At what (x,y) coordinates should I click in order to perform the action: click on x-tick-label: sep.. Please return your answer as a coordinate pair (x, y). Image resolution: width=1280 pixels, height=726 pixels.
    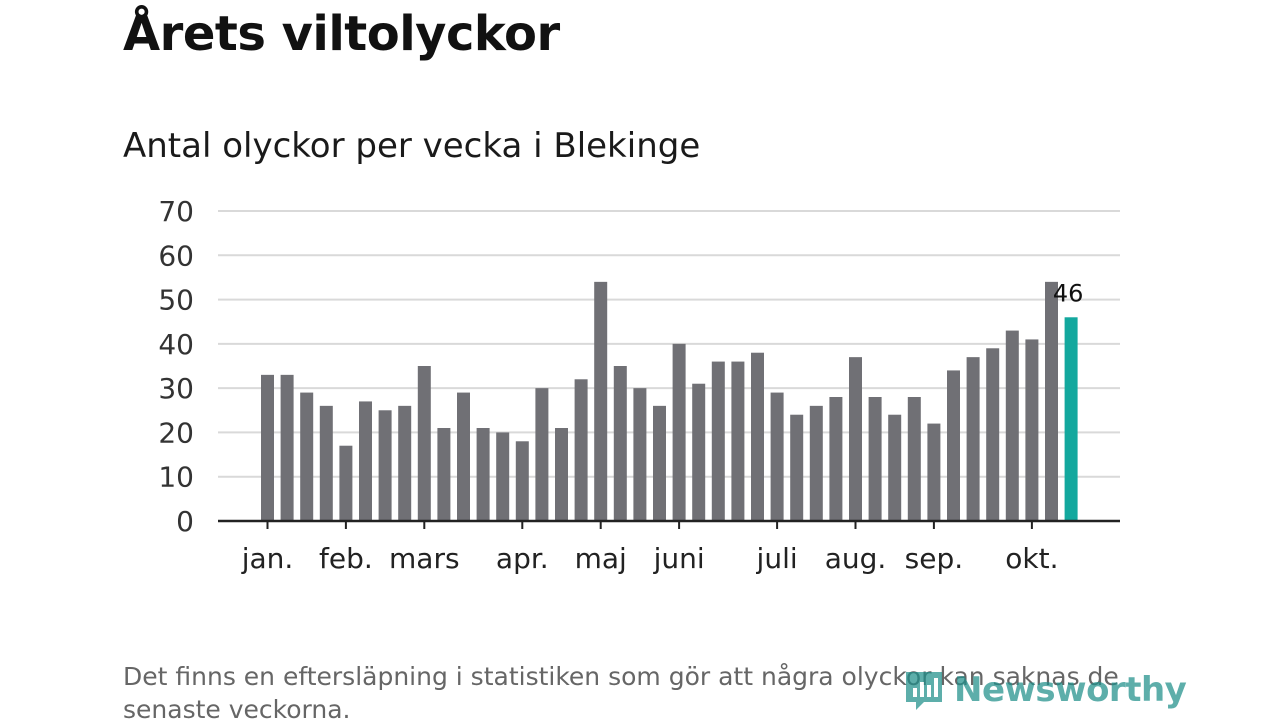
    Looking at the image, I should click on (934, 558).